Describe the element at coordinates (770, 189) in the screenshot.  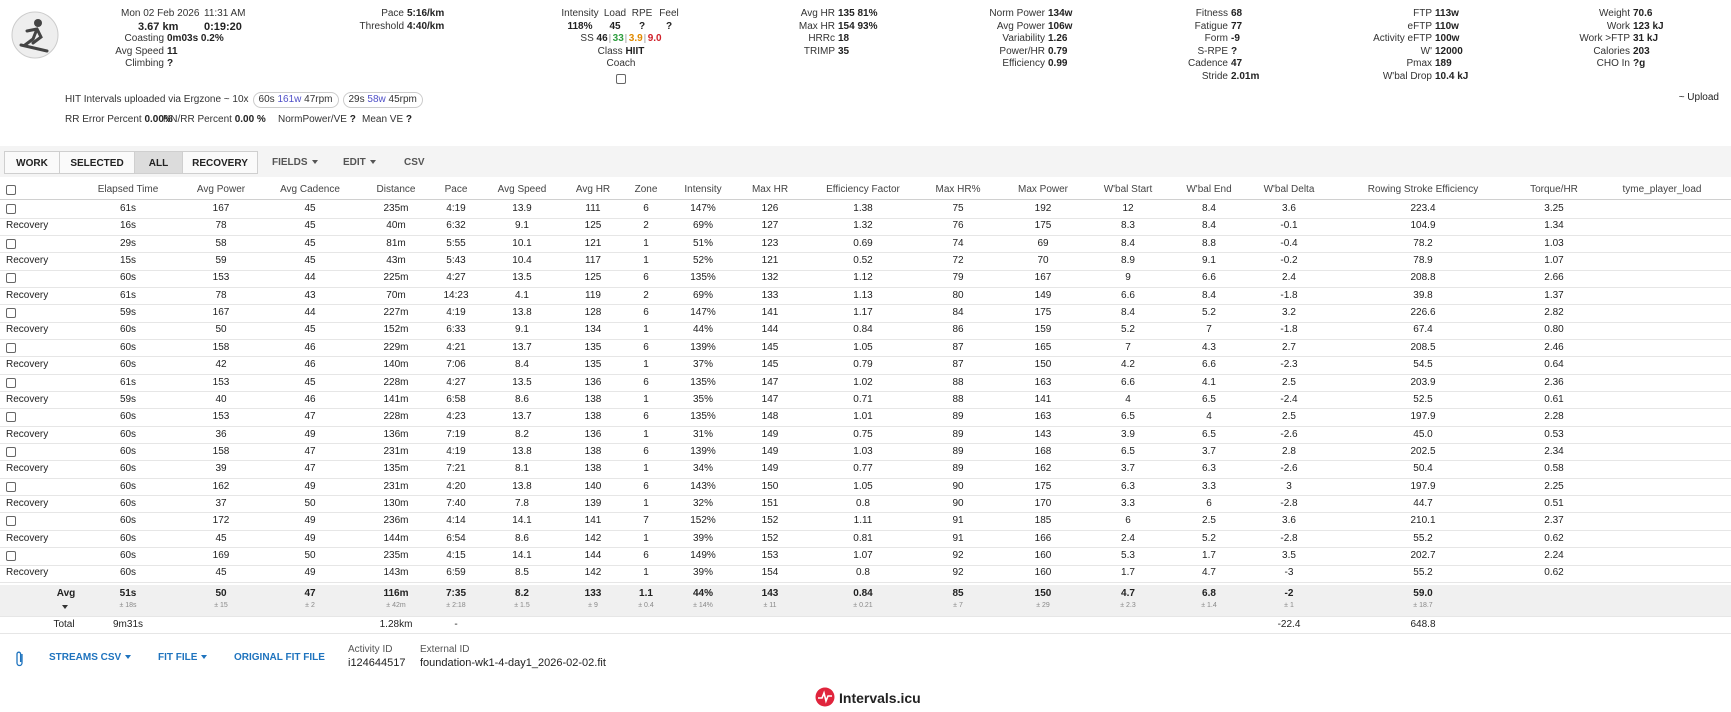
I see `column-header: Max HR` at that location.